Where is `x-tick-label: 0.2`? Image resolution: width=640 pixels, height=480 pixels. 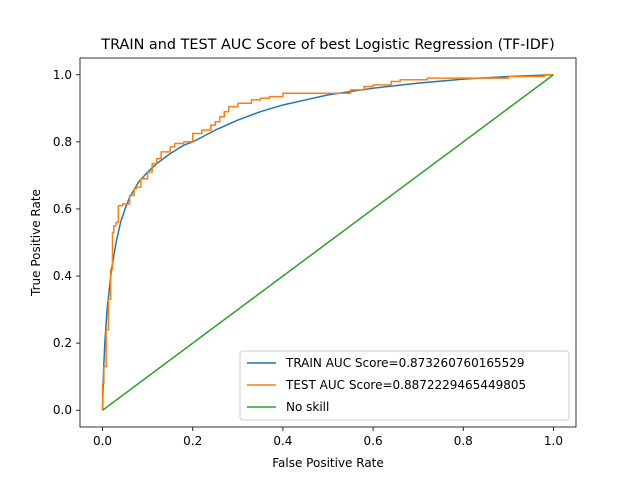 x-tick-label: 0.2 is located at coordinates (192, 441).